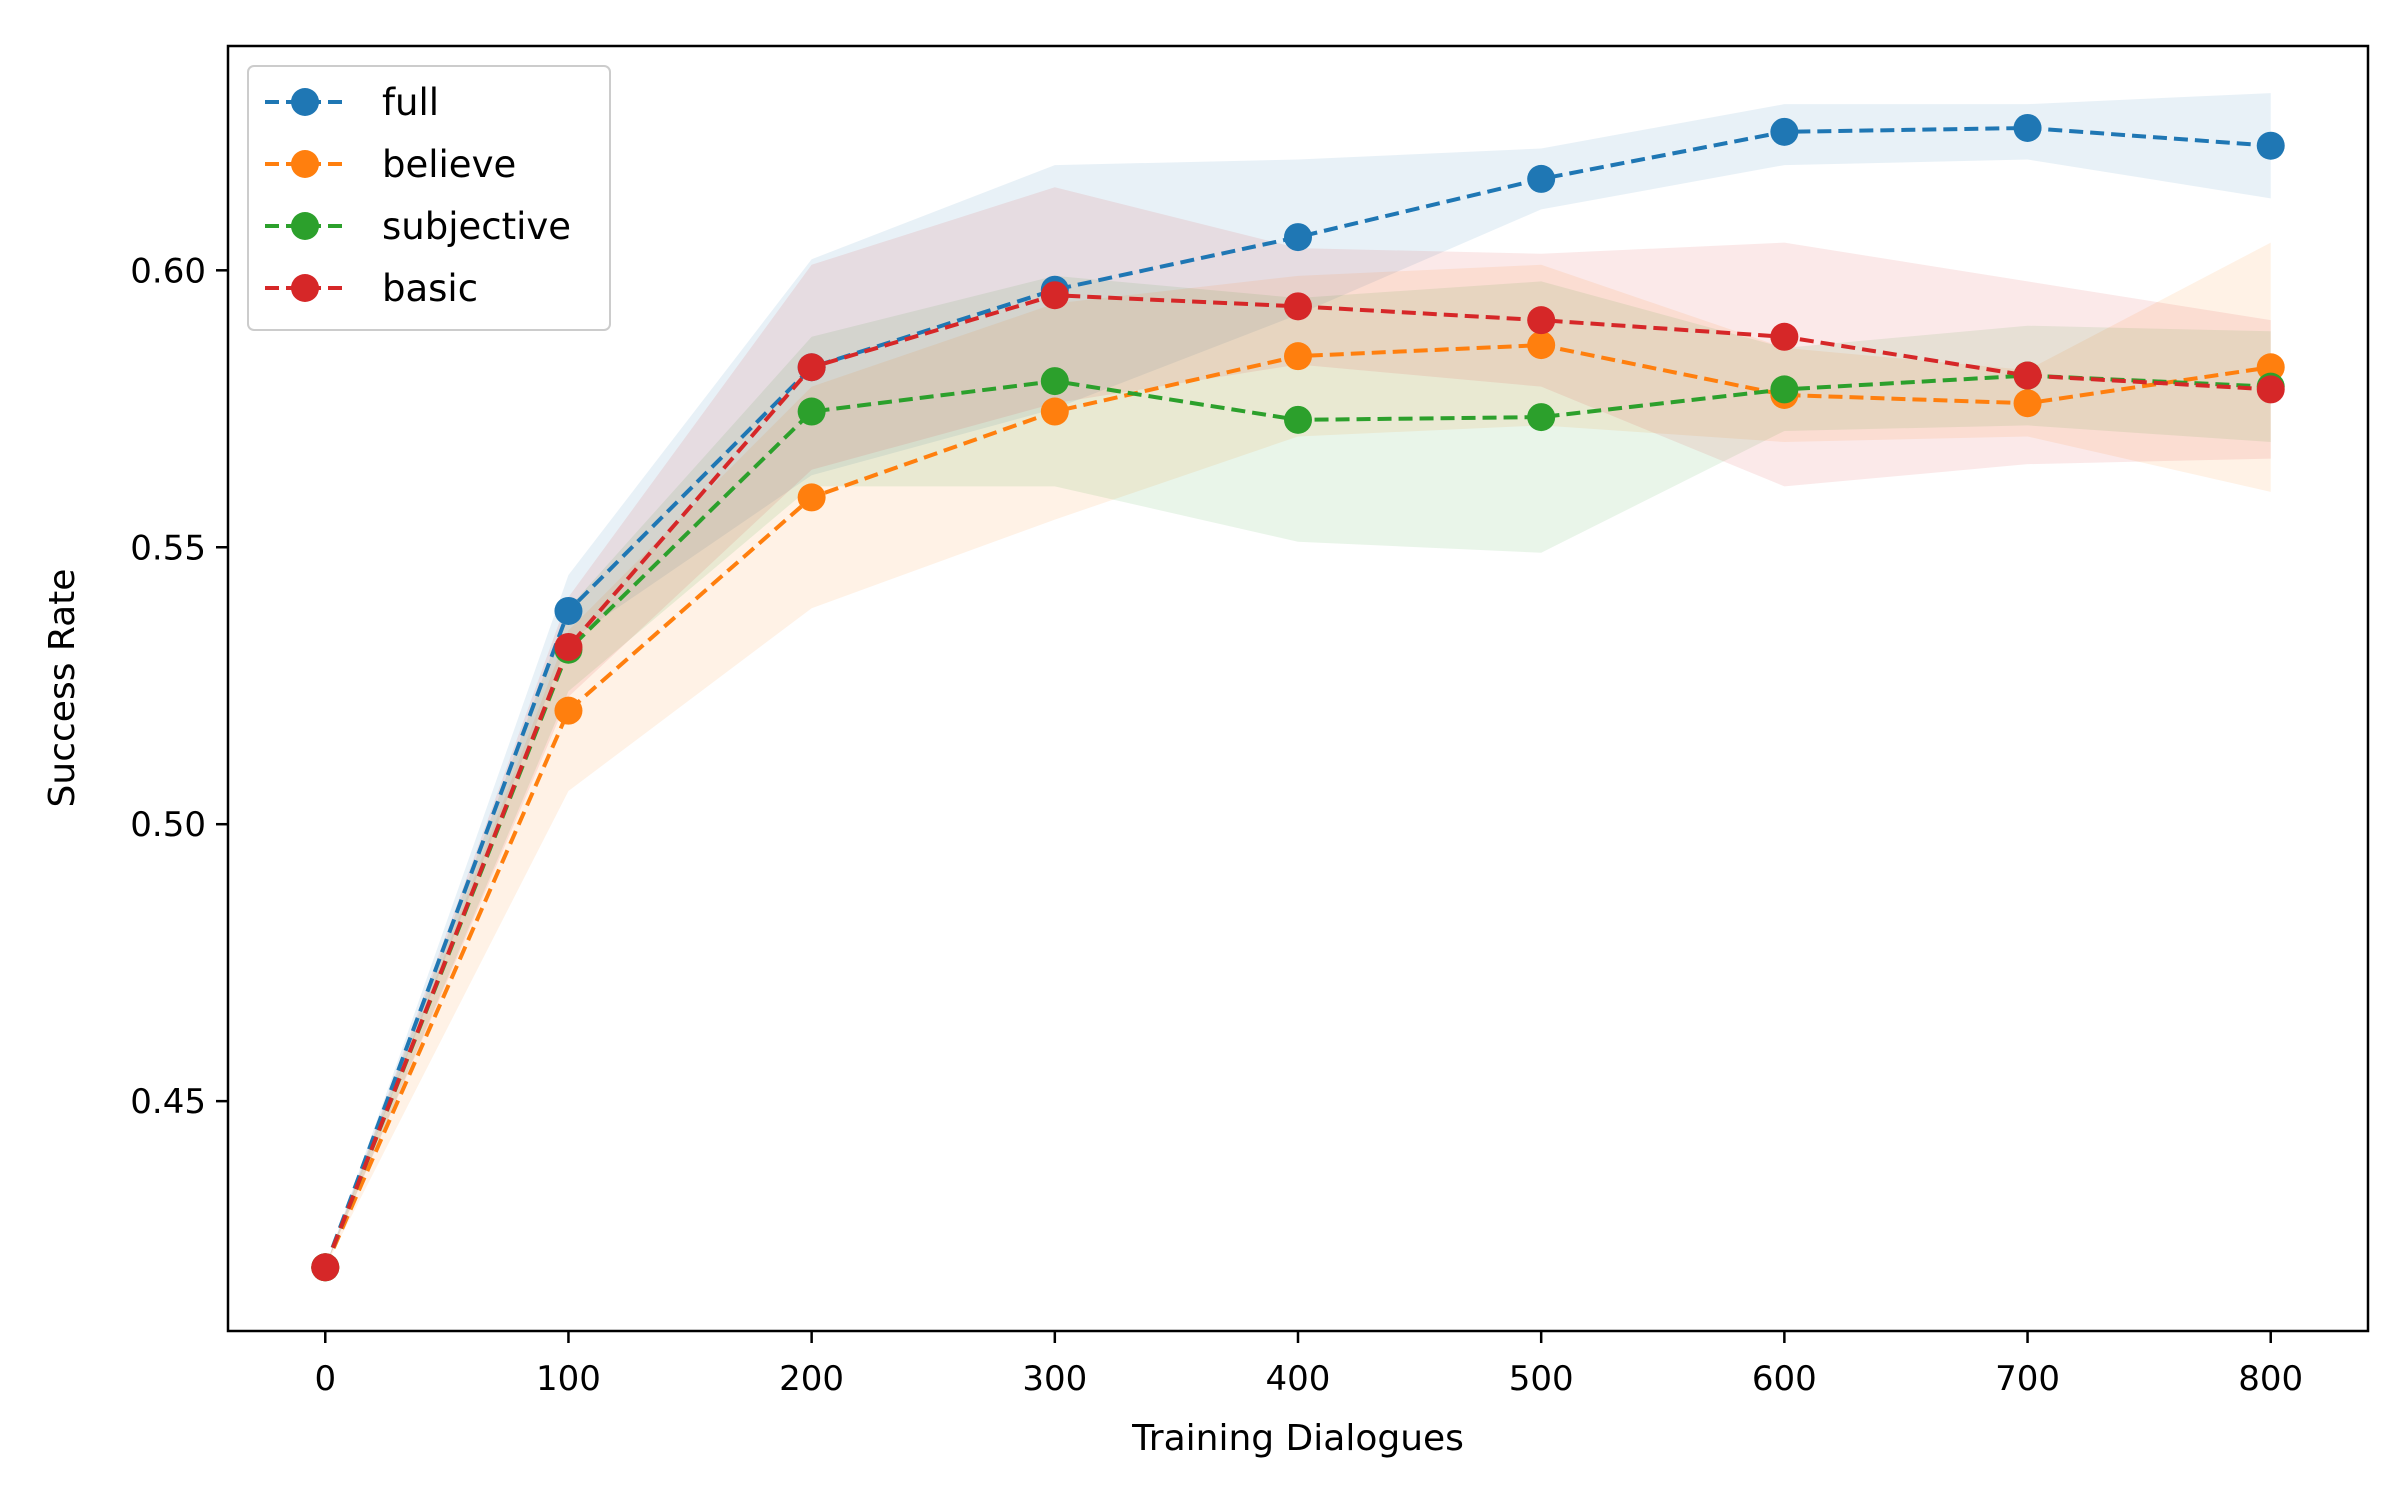 The height and width of the screenshot is (1500, 2400). What do you see at coordinates (305, 164) in the screenshot?
I see `legend-marker-believe` at bounding box center [305, 164].